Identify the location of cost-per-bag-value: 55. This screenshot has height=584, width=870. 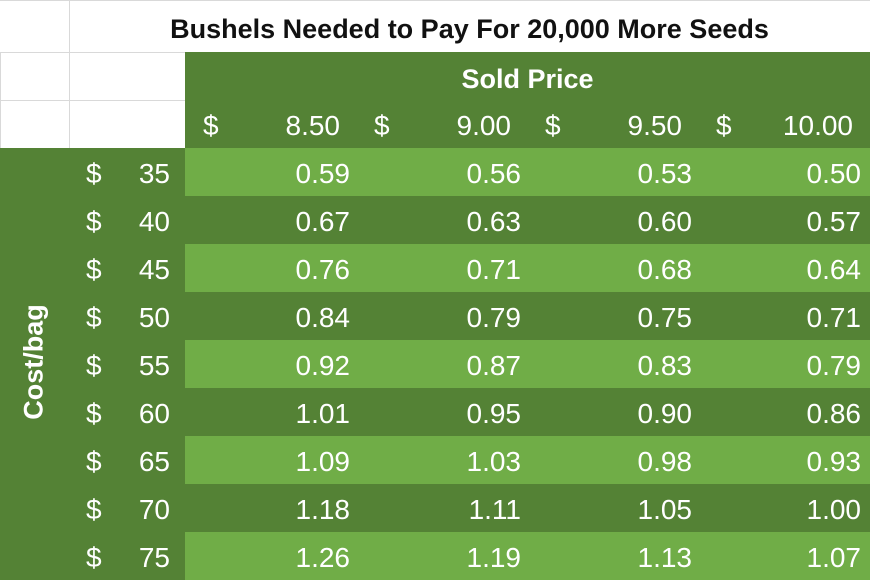
(154, 365).